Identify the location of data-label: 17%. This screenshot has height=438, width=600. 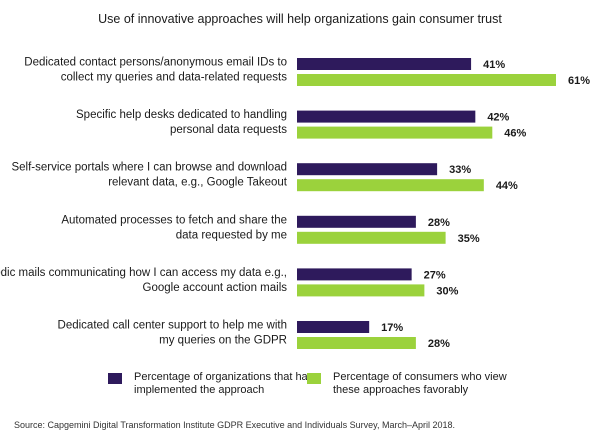
(392, 328).